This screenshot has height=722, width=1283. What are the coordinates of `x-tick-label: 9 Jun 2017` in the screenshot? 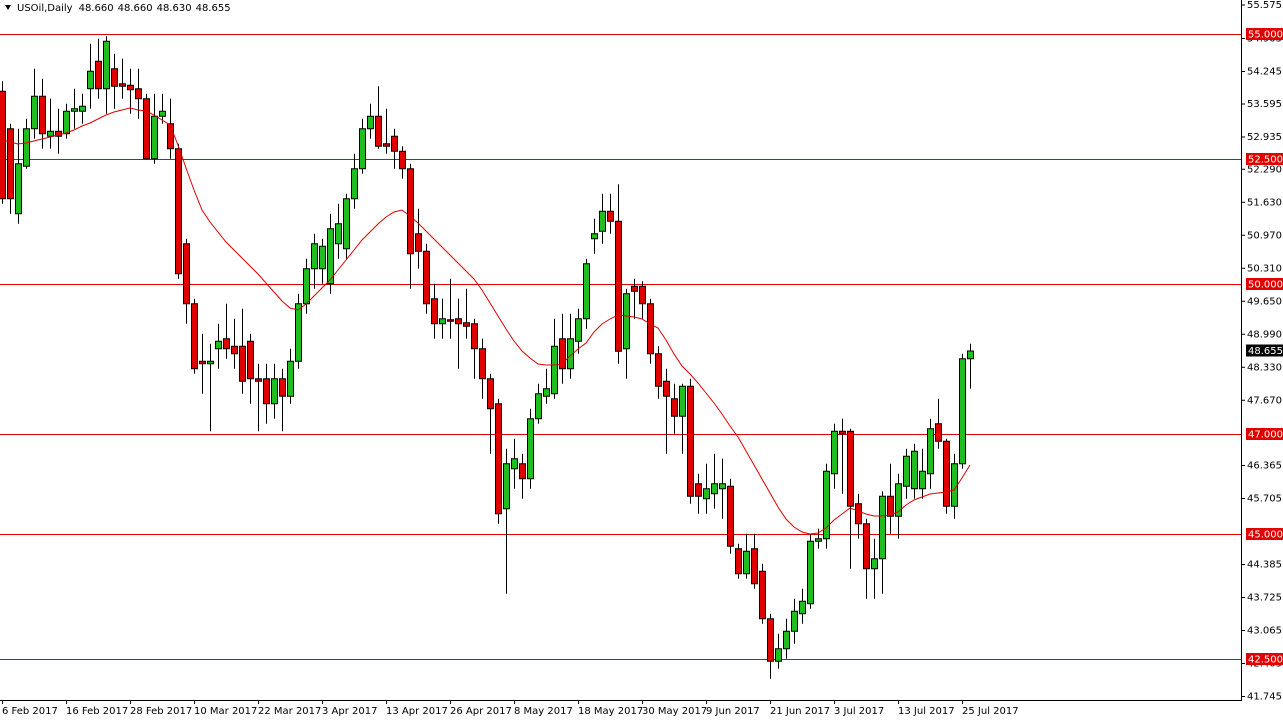 It's located at (733, 711).